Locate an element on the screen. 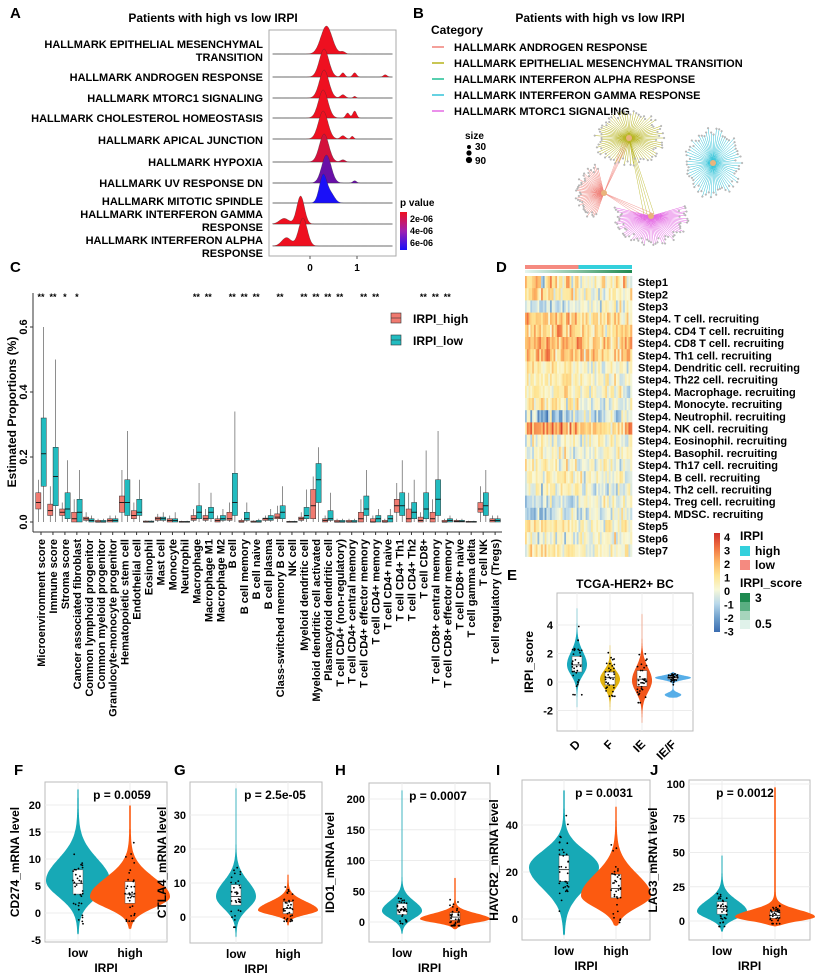  category-legend-label: HALLMARK MTORC1 SIGNALING is located at coordinates (542, 112).